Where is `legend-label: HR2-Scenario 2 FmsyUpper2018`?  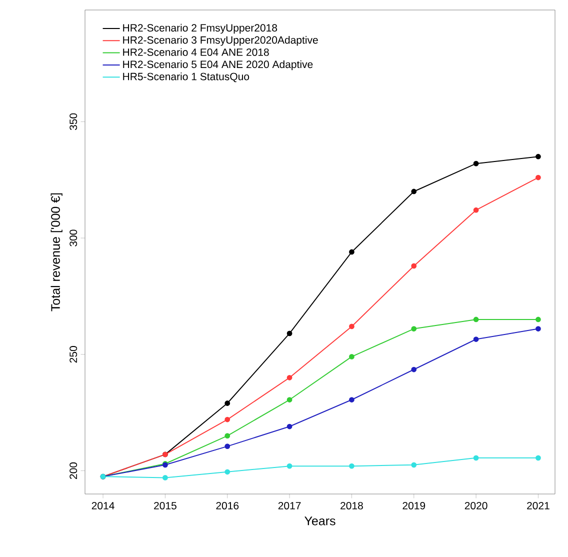
legend-label: HR2-Scenario 2 FmsyUpper2018 is located at coordinates (200, 29).